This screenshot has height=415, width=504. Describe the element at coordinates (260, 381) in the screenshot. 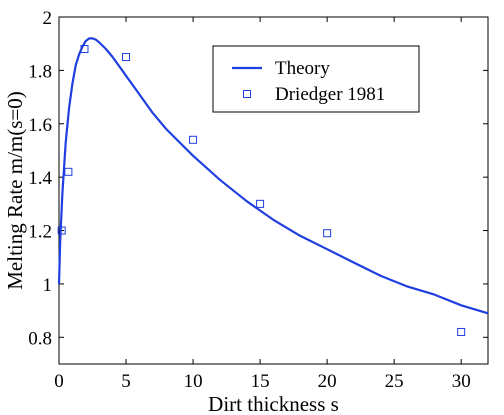

I see `x-tick-label: 15` at that location.